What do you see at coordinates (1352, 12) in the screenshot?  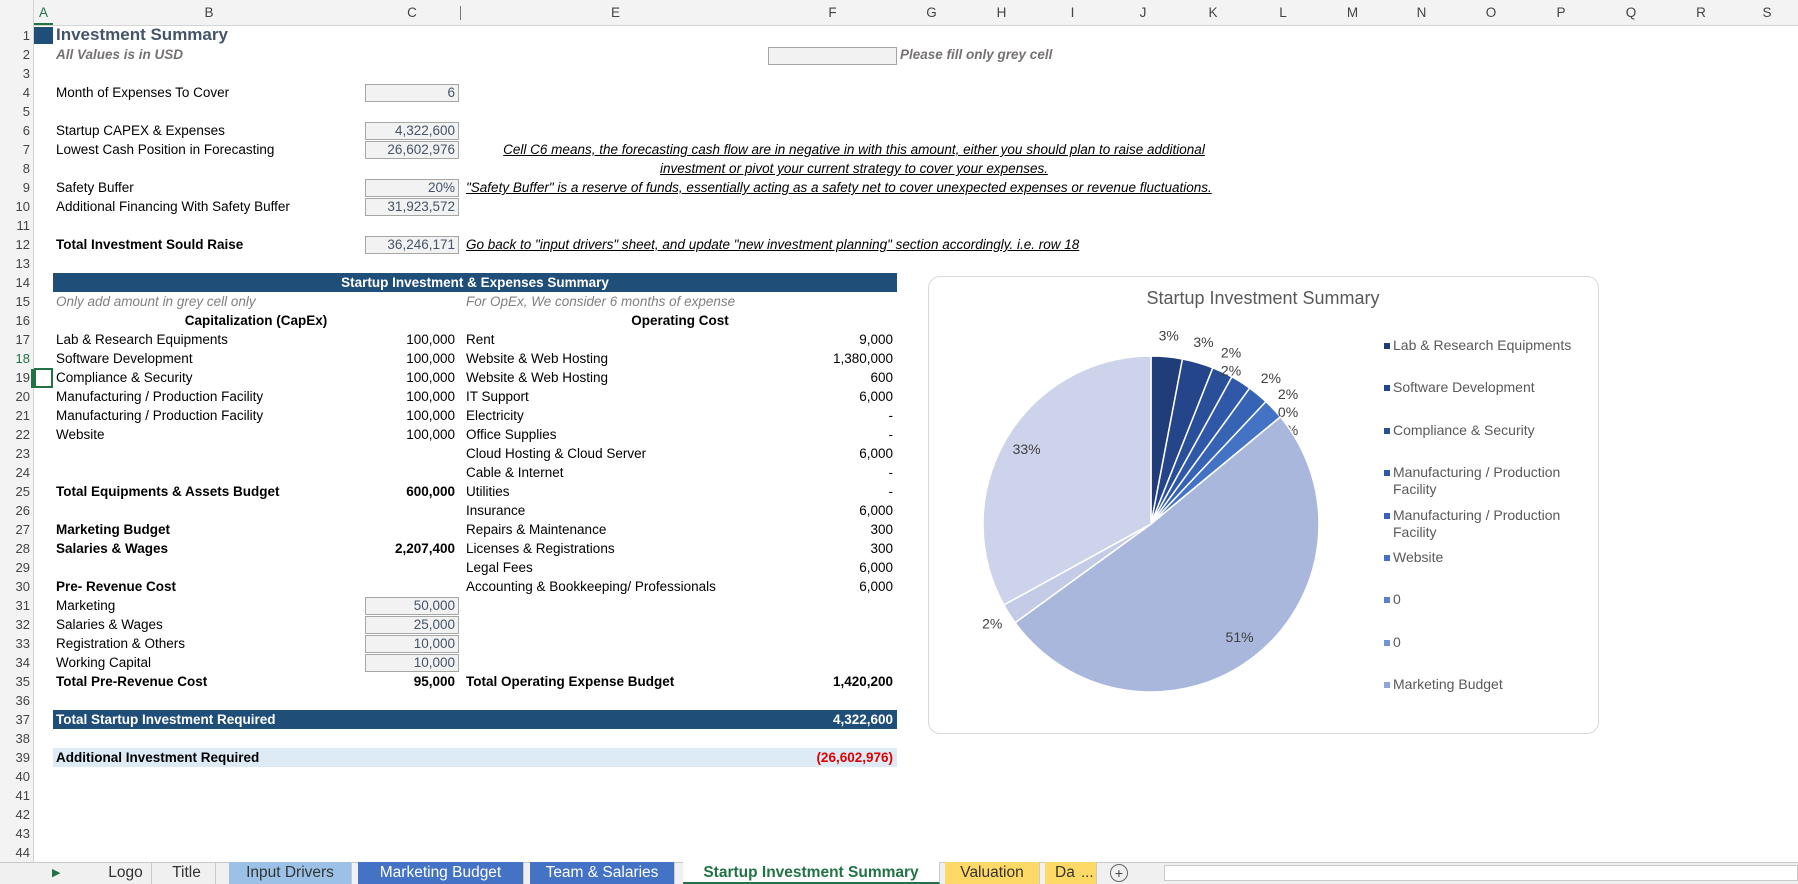 I see `column-header: M` at bounding box center [1352, 12].